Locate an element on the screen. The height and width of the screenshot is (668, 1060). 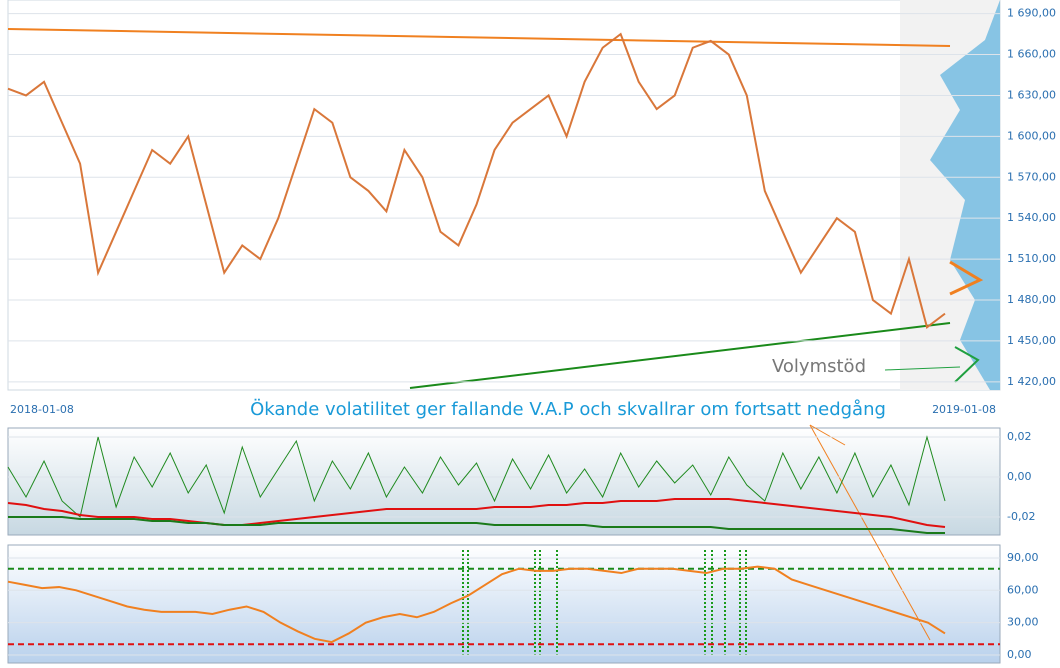
volume-profile is located at coordinates (965, 195).